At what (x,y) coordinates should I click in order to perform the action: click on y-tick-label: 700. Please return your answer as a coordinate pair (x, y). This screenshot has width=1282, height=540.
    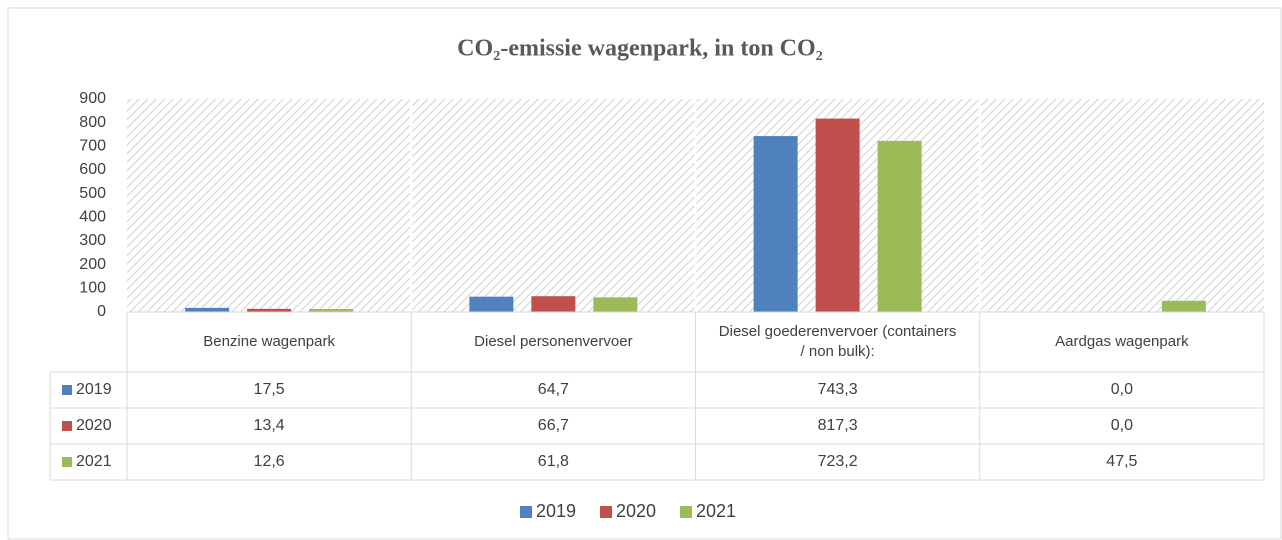
    Looking at the image, I should click on (92, 146).